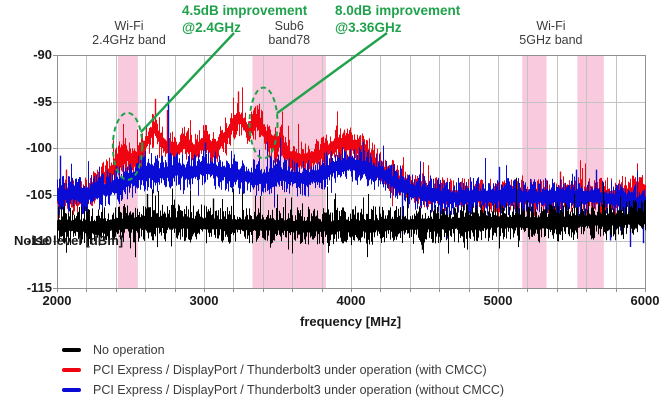 The height and width of the screenshot is (400, 666). Describe the element at coordinates (42, 101) in the screenshot. I see `y-tick-label: -95` at that location.